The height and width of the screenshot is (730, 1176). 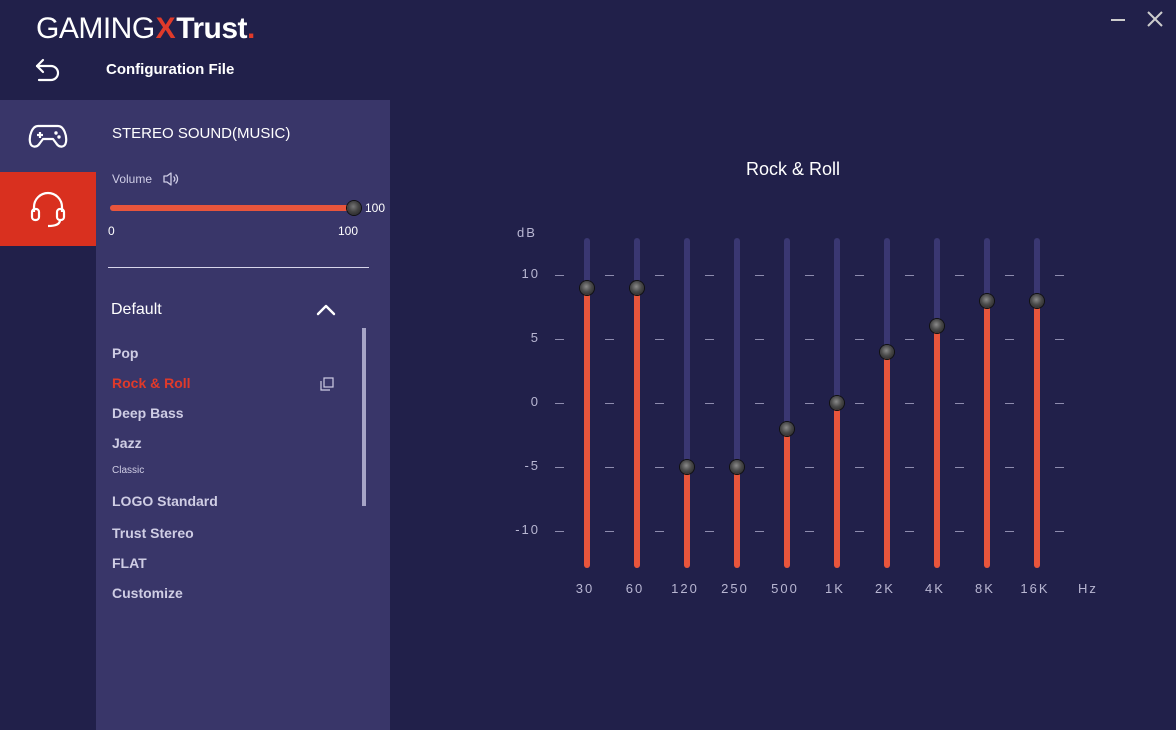 What do you see at coordinates (125, 353) in the screenshot?
I see `preset-pop: Pop` at bounding box center [125, 353].